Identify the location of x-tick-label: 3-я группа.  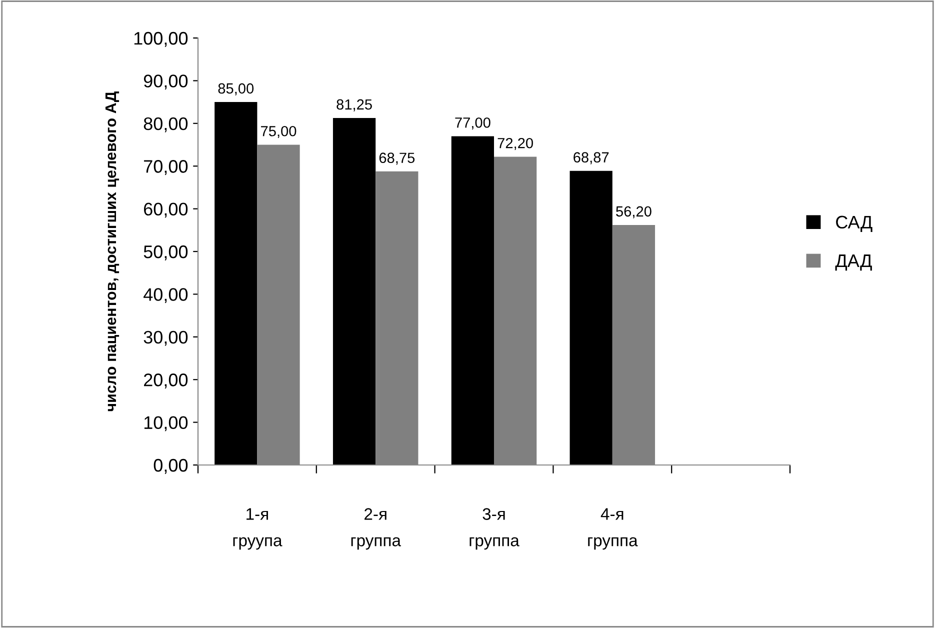
(495, 529).